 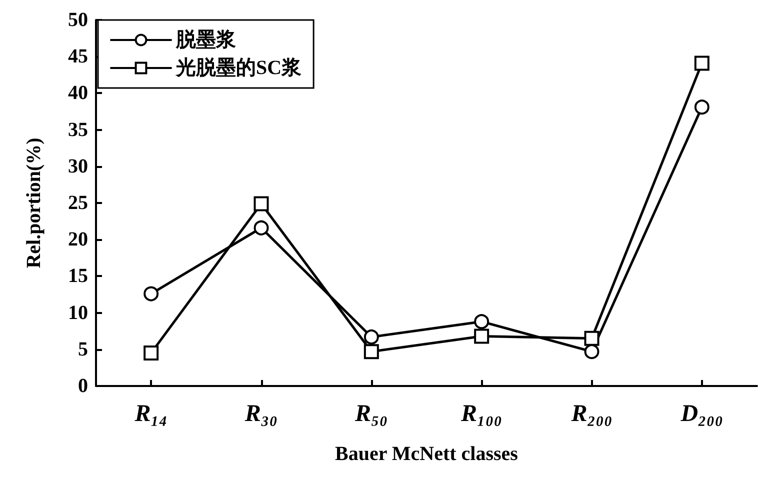 What do you see at coordinates (78, 93) in the screenshot?
I see `y-tick-label: 40` at bounding box center [78, 93].